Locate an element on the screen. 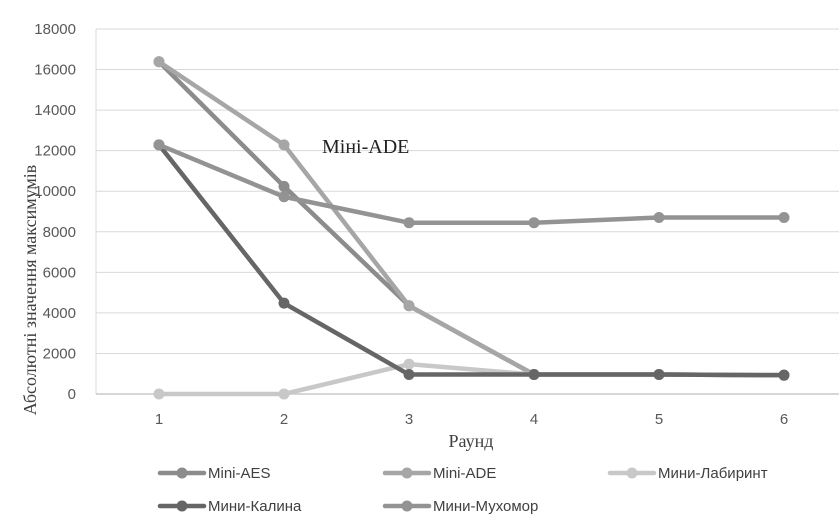 This screenshot has width=839, height=529. y-tick-label: 8000 is located at coordinates (59, 232).